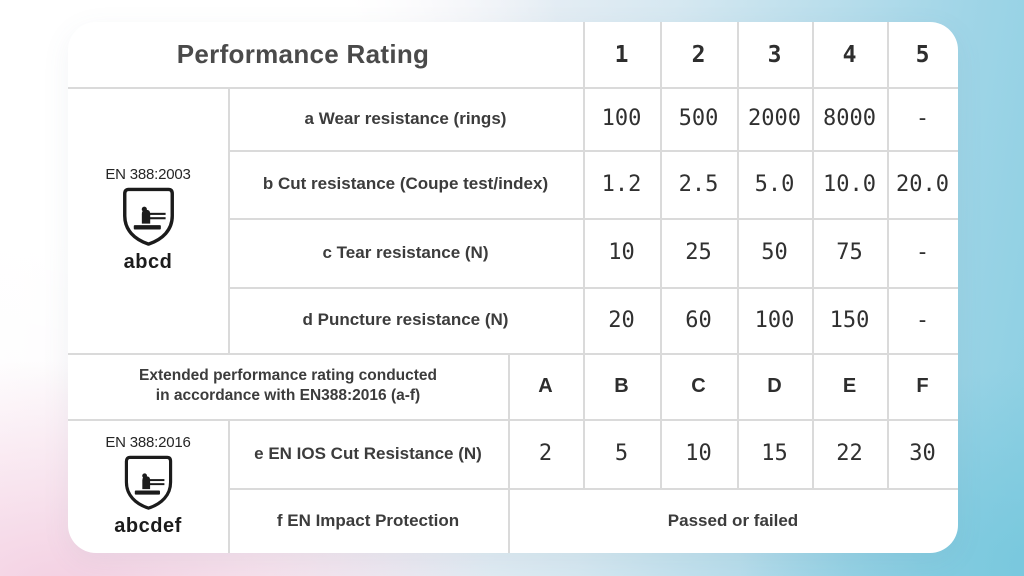 The height and width of the screenshot is (576, 1024). What do you see at coordinates (148, 174) in the screenshot?
I see `en388-2003-standard-label: EN 388:2003` at bounding box center [148, 174].